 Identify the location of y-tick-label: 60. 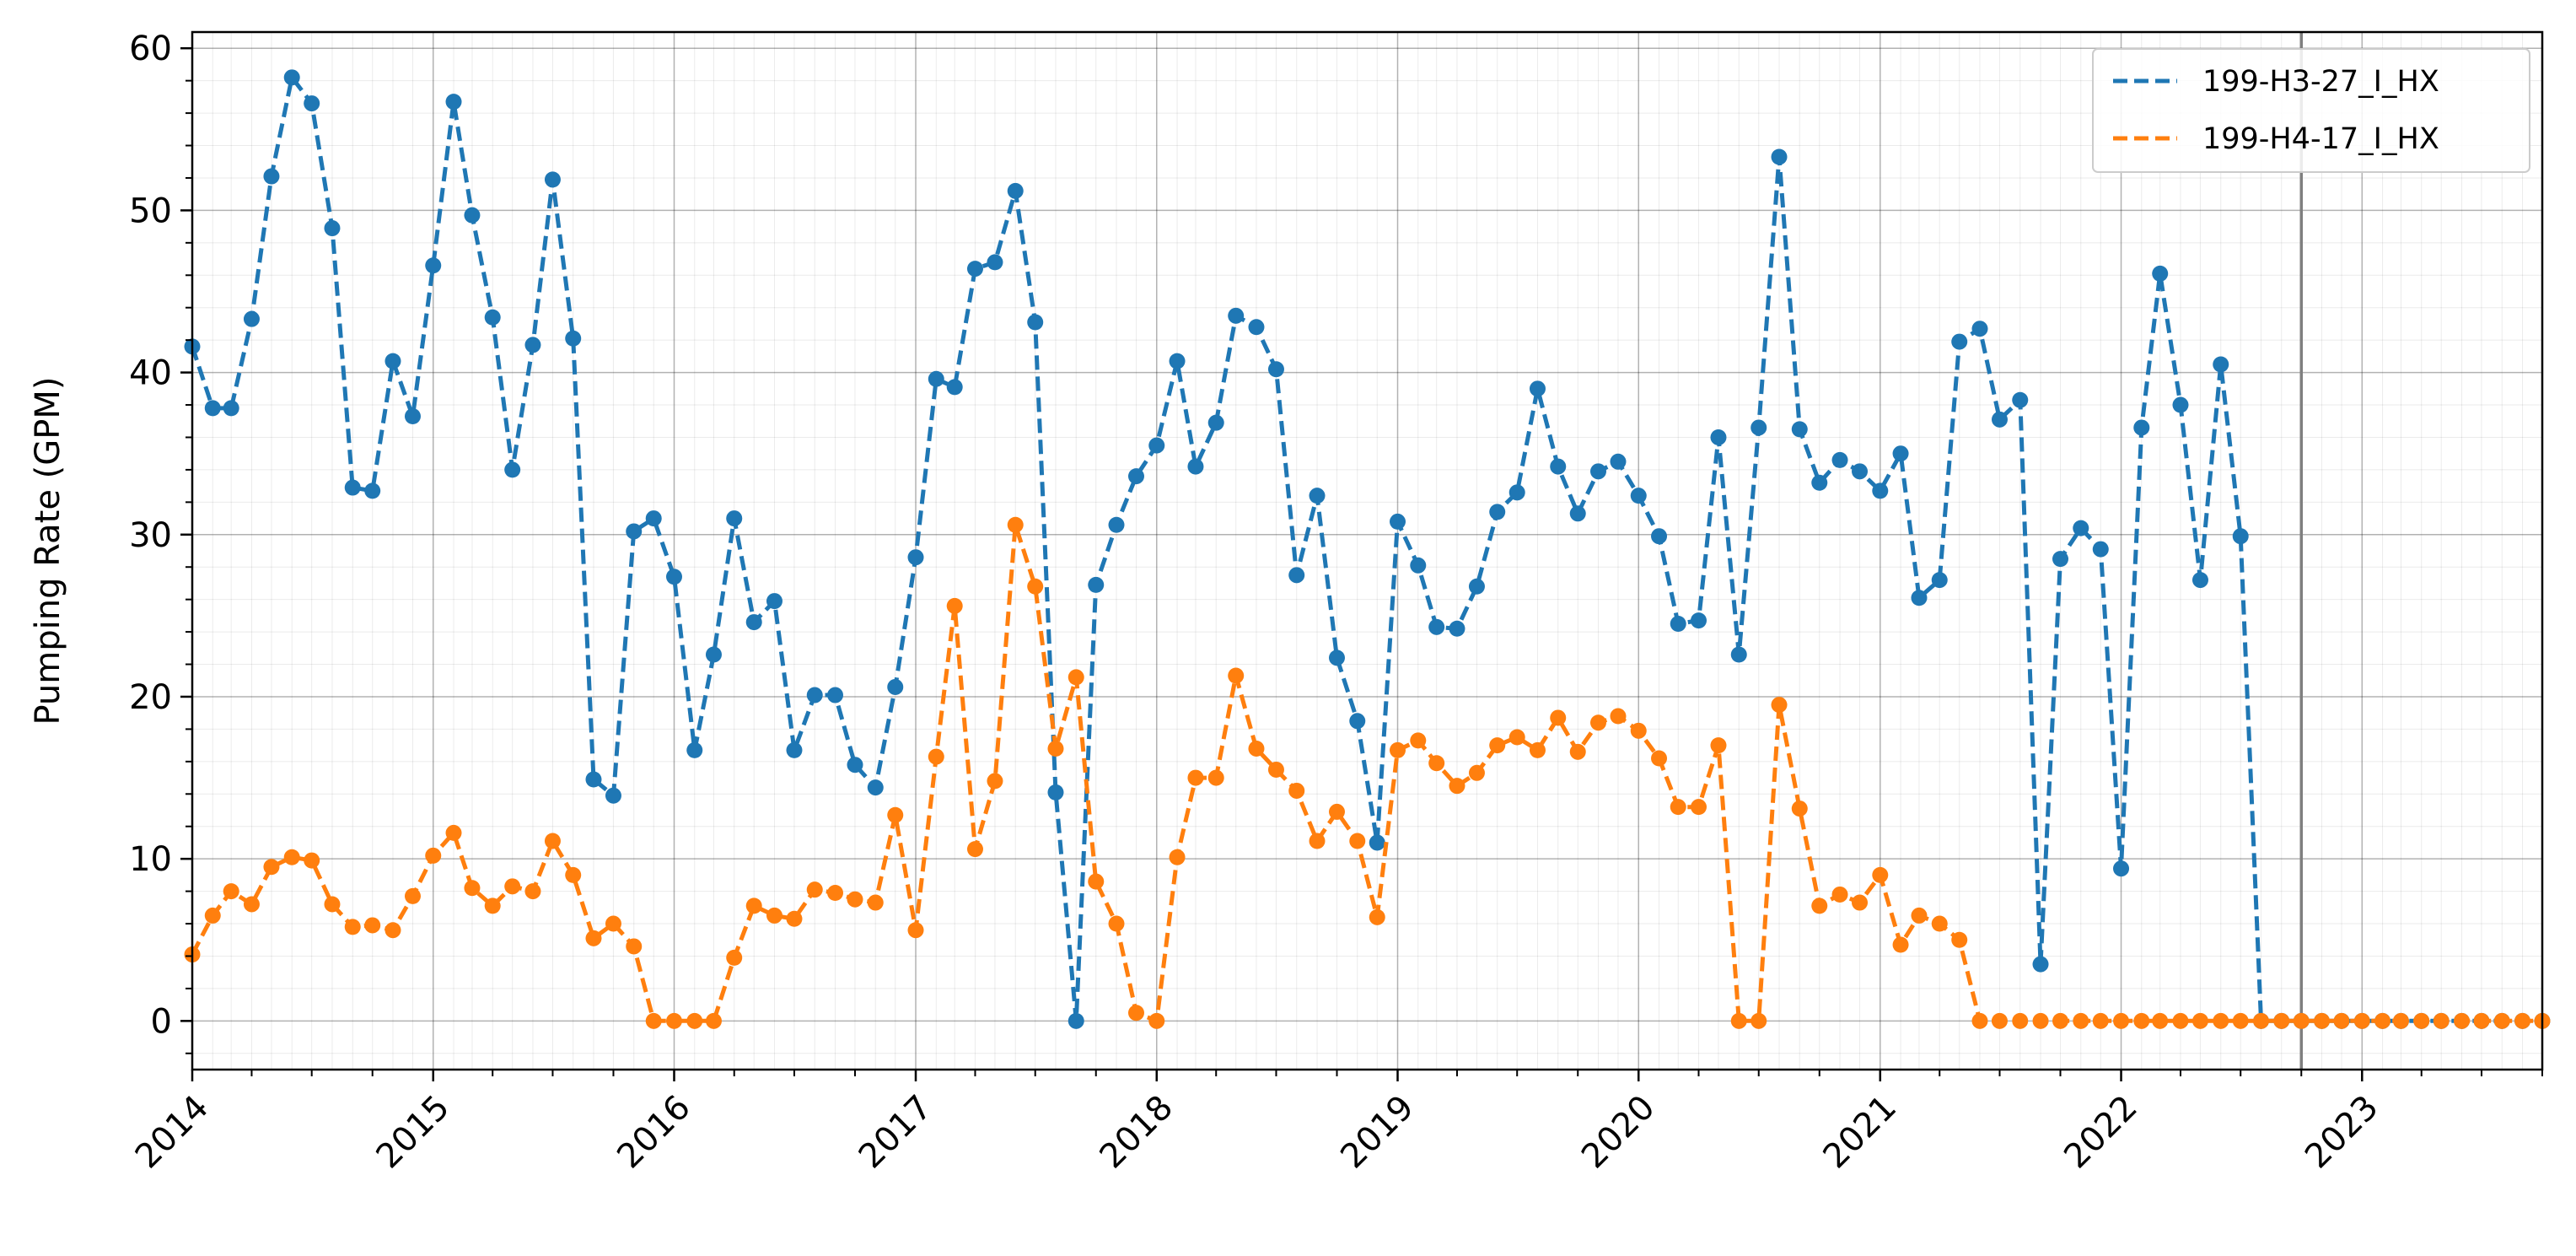
(150, 49).